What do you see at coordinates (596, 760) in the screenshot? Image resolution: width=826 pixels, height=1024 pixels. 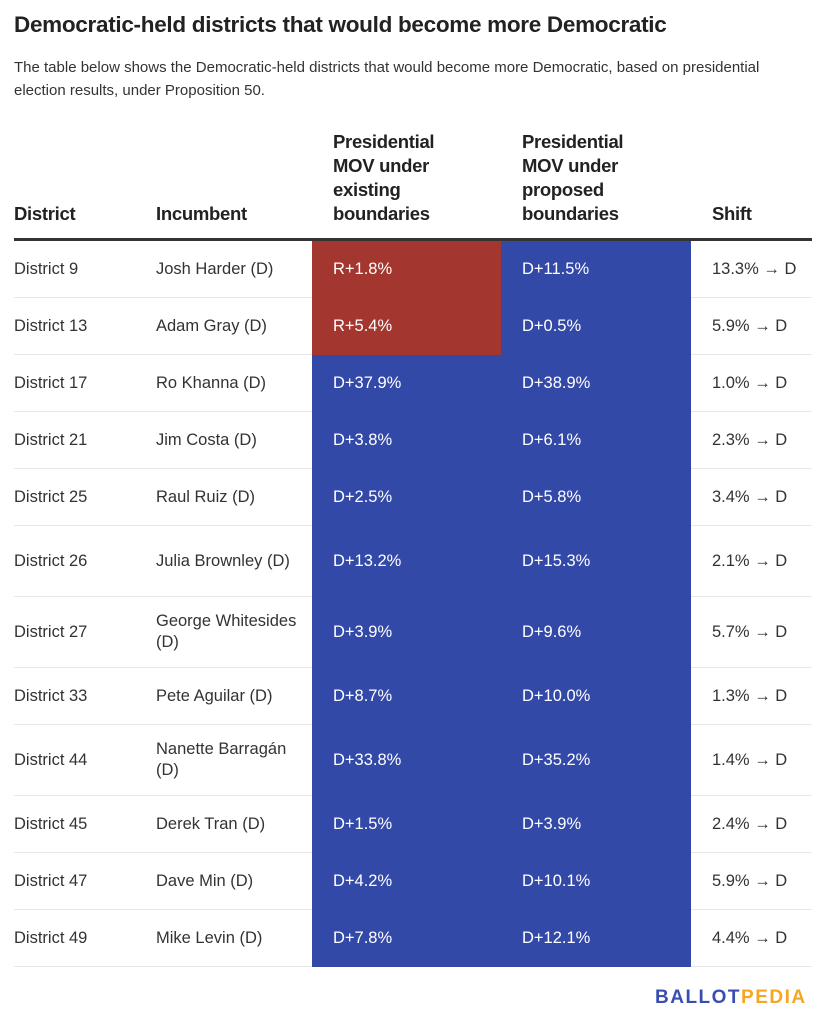 I see `proposed-mov-cell: D+35.2%` at bounding box center [596, 760].